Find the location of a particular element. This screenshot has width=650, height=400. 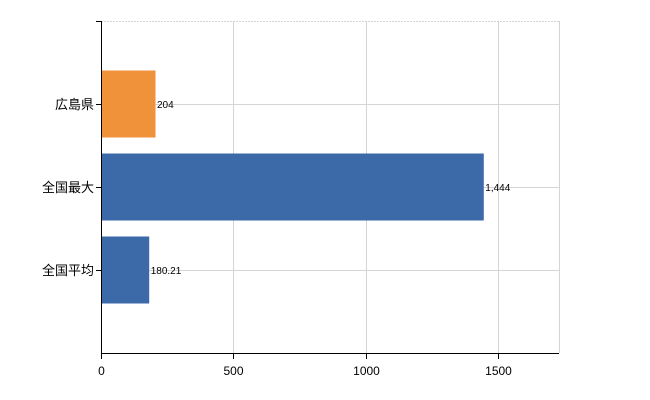

category-label-2: 全国最大 is located at coordinates (68, 188).